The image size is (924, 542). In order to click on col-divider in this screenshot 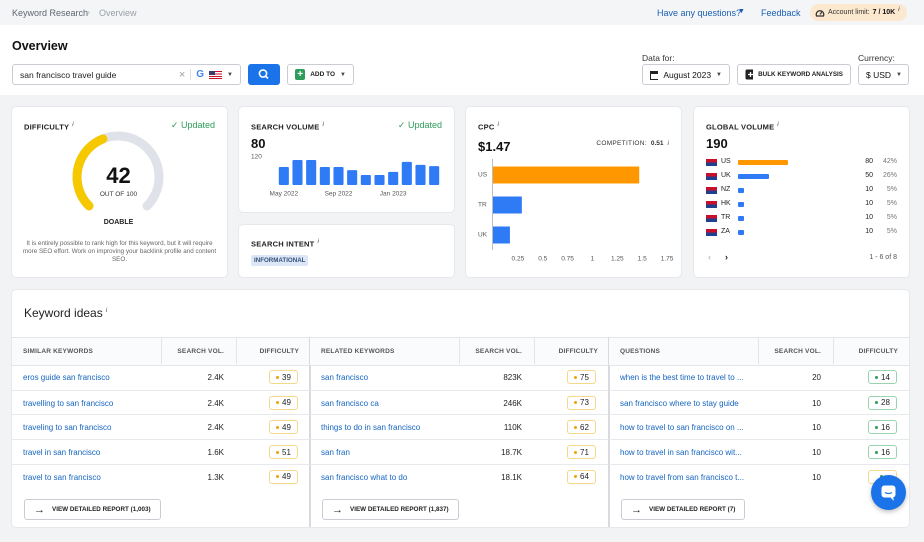, I will do `click(833, 351)`.